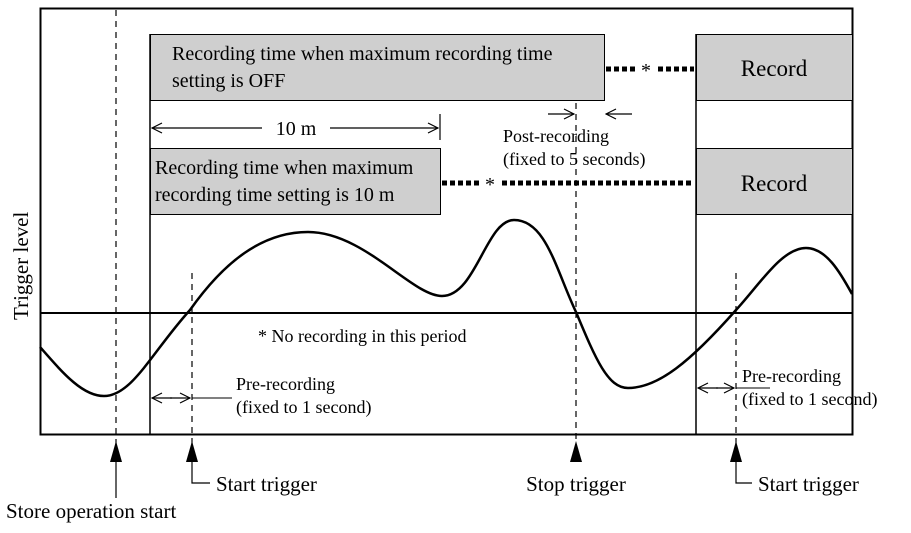  I want to click on recording-time-10m-label-line2: recording time setting is 10 m, so click(275, 195).